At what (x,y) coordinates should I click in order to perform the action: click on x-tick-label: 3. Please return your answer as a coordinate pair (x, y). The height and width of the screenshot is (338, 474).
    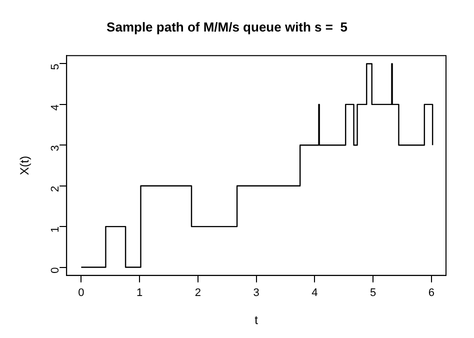
    Looking at the image, I should click on (256, 293).